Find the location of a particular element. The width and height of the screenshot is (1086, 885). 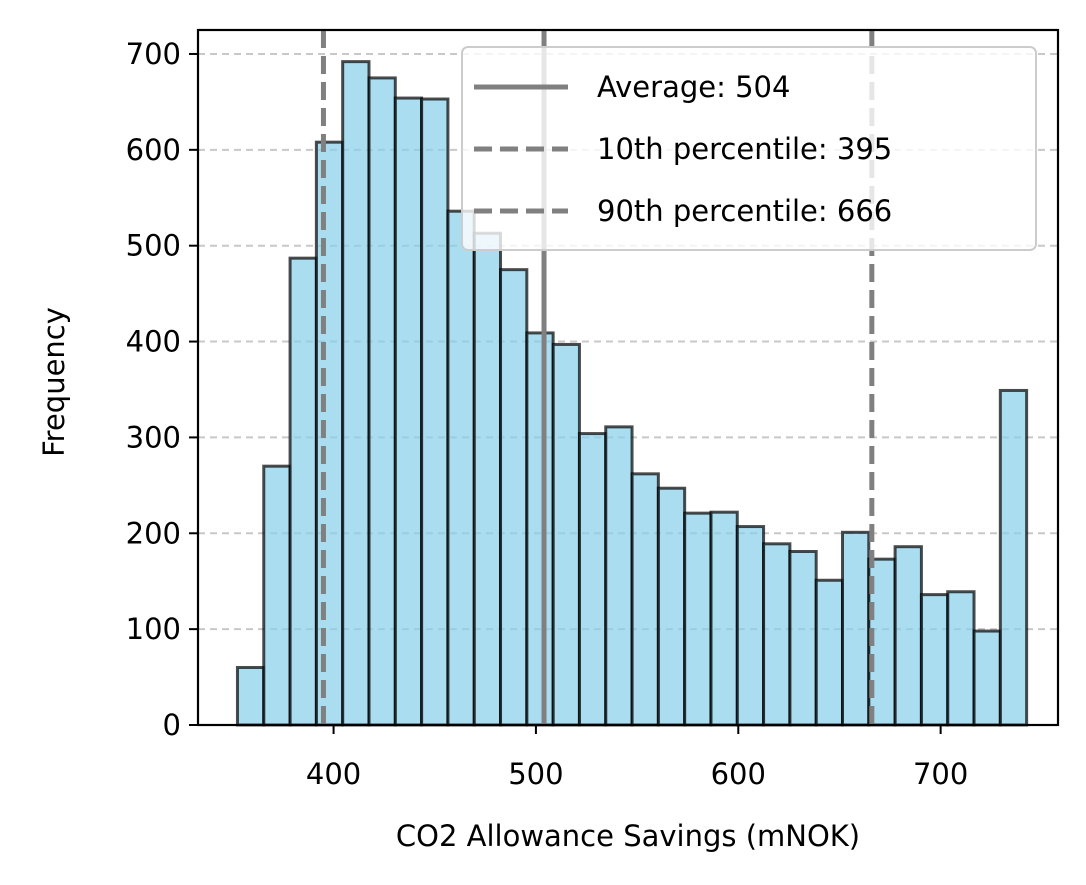

y-tick-label: 400 is located at coordinates (153, 342).